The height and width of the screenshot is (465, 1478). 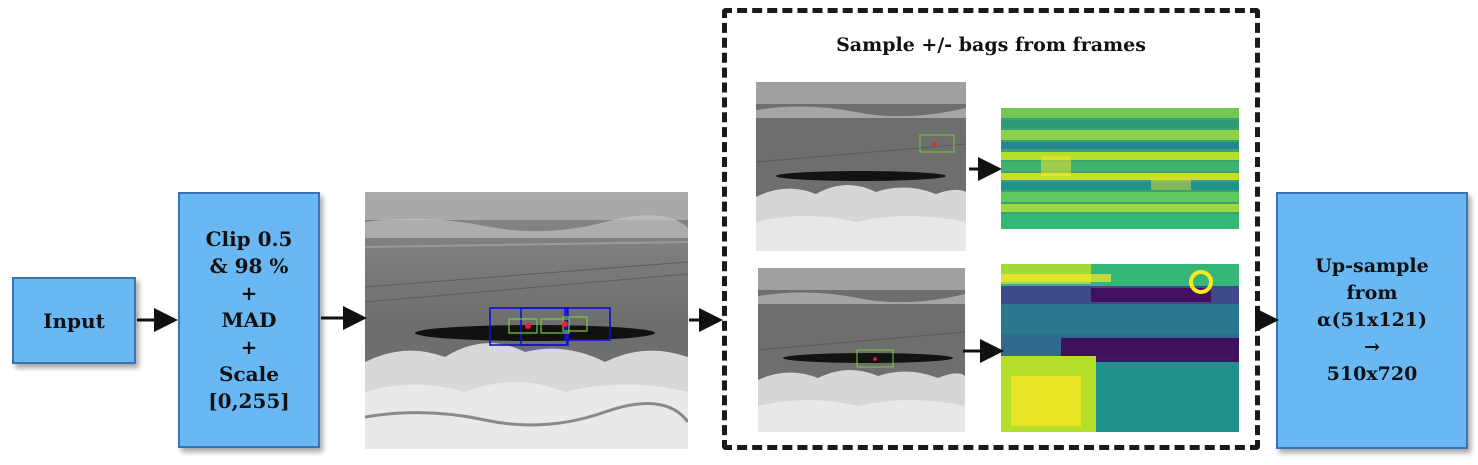 I want to click on preprocess-line: Clip 0.5, so click(x=249, y=238).